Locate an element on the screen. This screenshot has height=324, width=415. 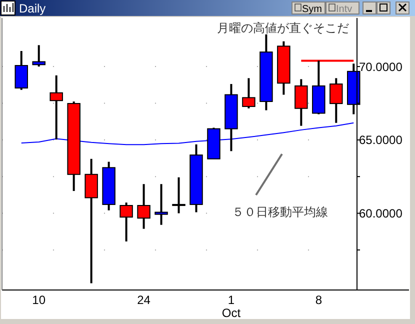
y-tick-label: 60.0000 is located at coordinates (381, 213).